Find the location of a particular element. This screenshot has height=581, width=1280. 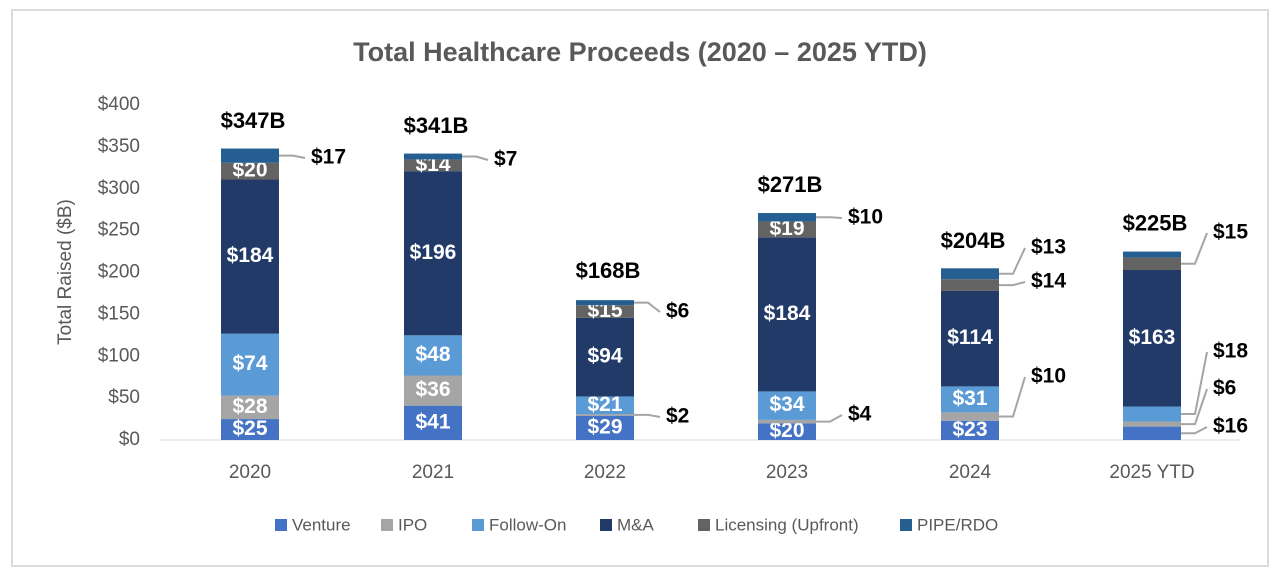

x-tick-label: 2023 is located at coordinates (787, 472).